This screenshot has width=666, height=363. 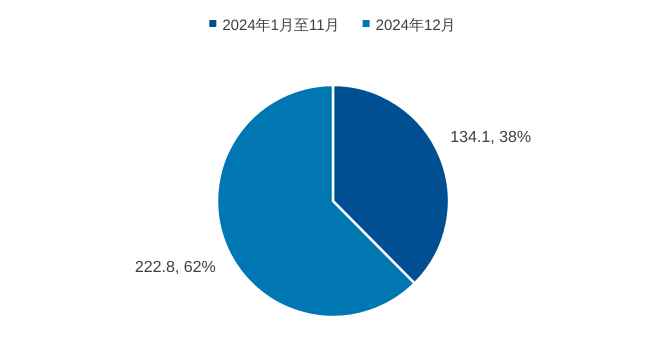 What do you see at coordinates (416, 25) in the screenshot?
I see `legend-label: 2024年12月` at bounding box center [416, 25].